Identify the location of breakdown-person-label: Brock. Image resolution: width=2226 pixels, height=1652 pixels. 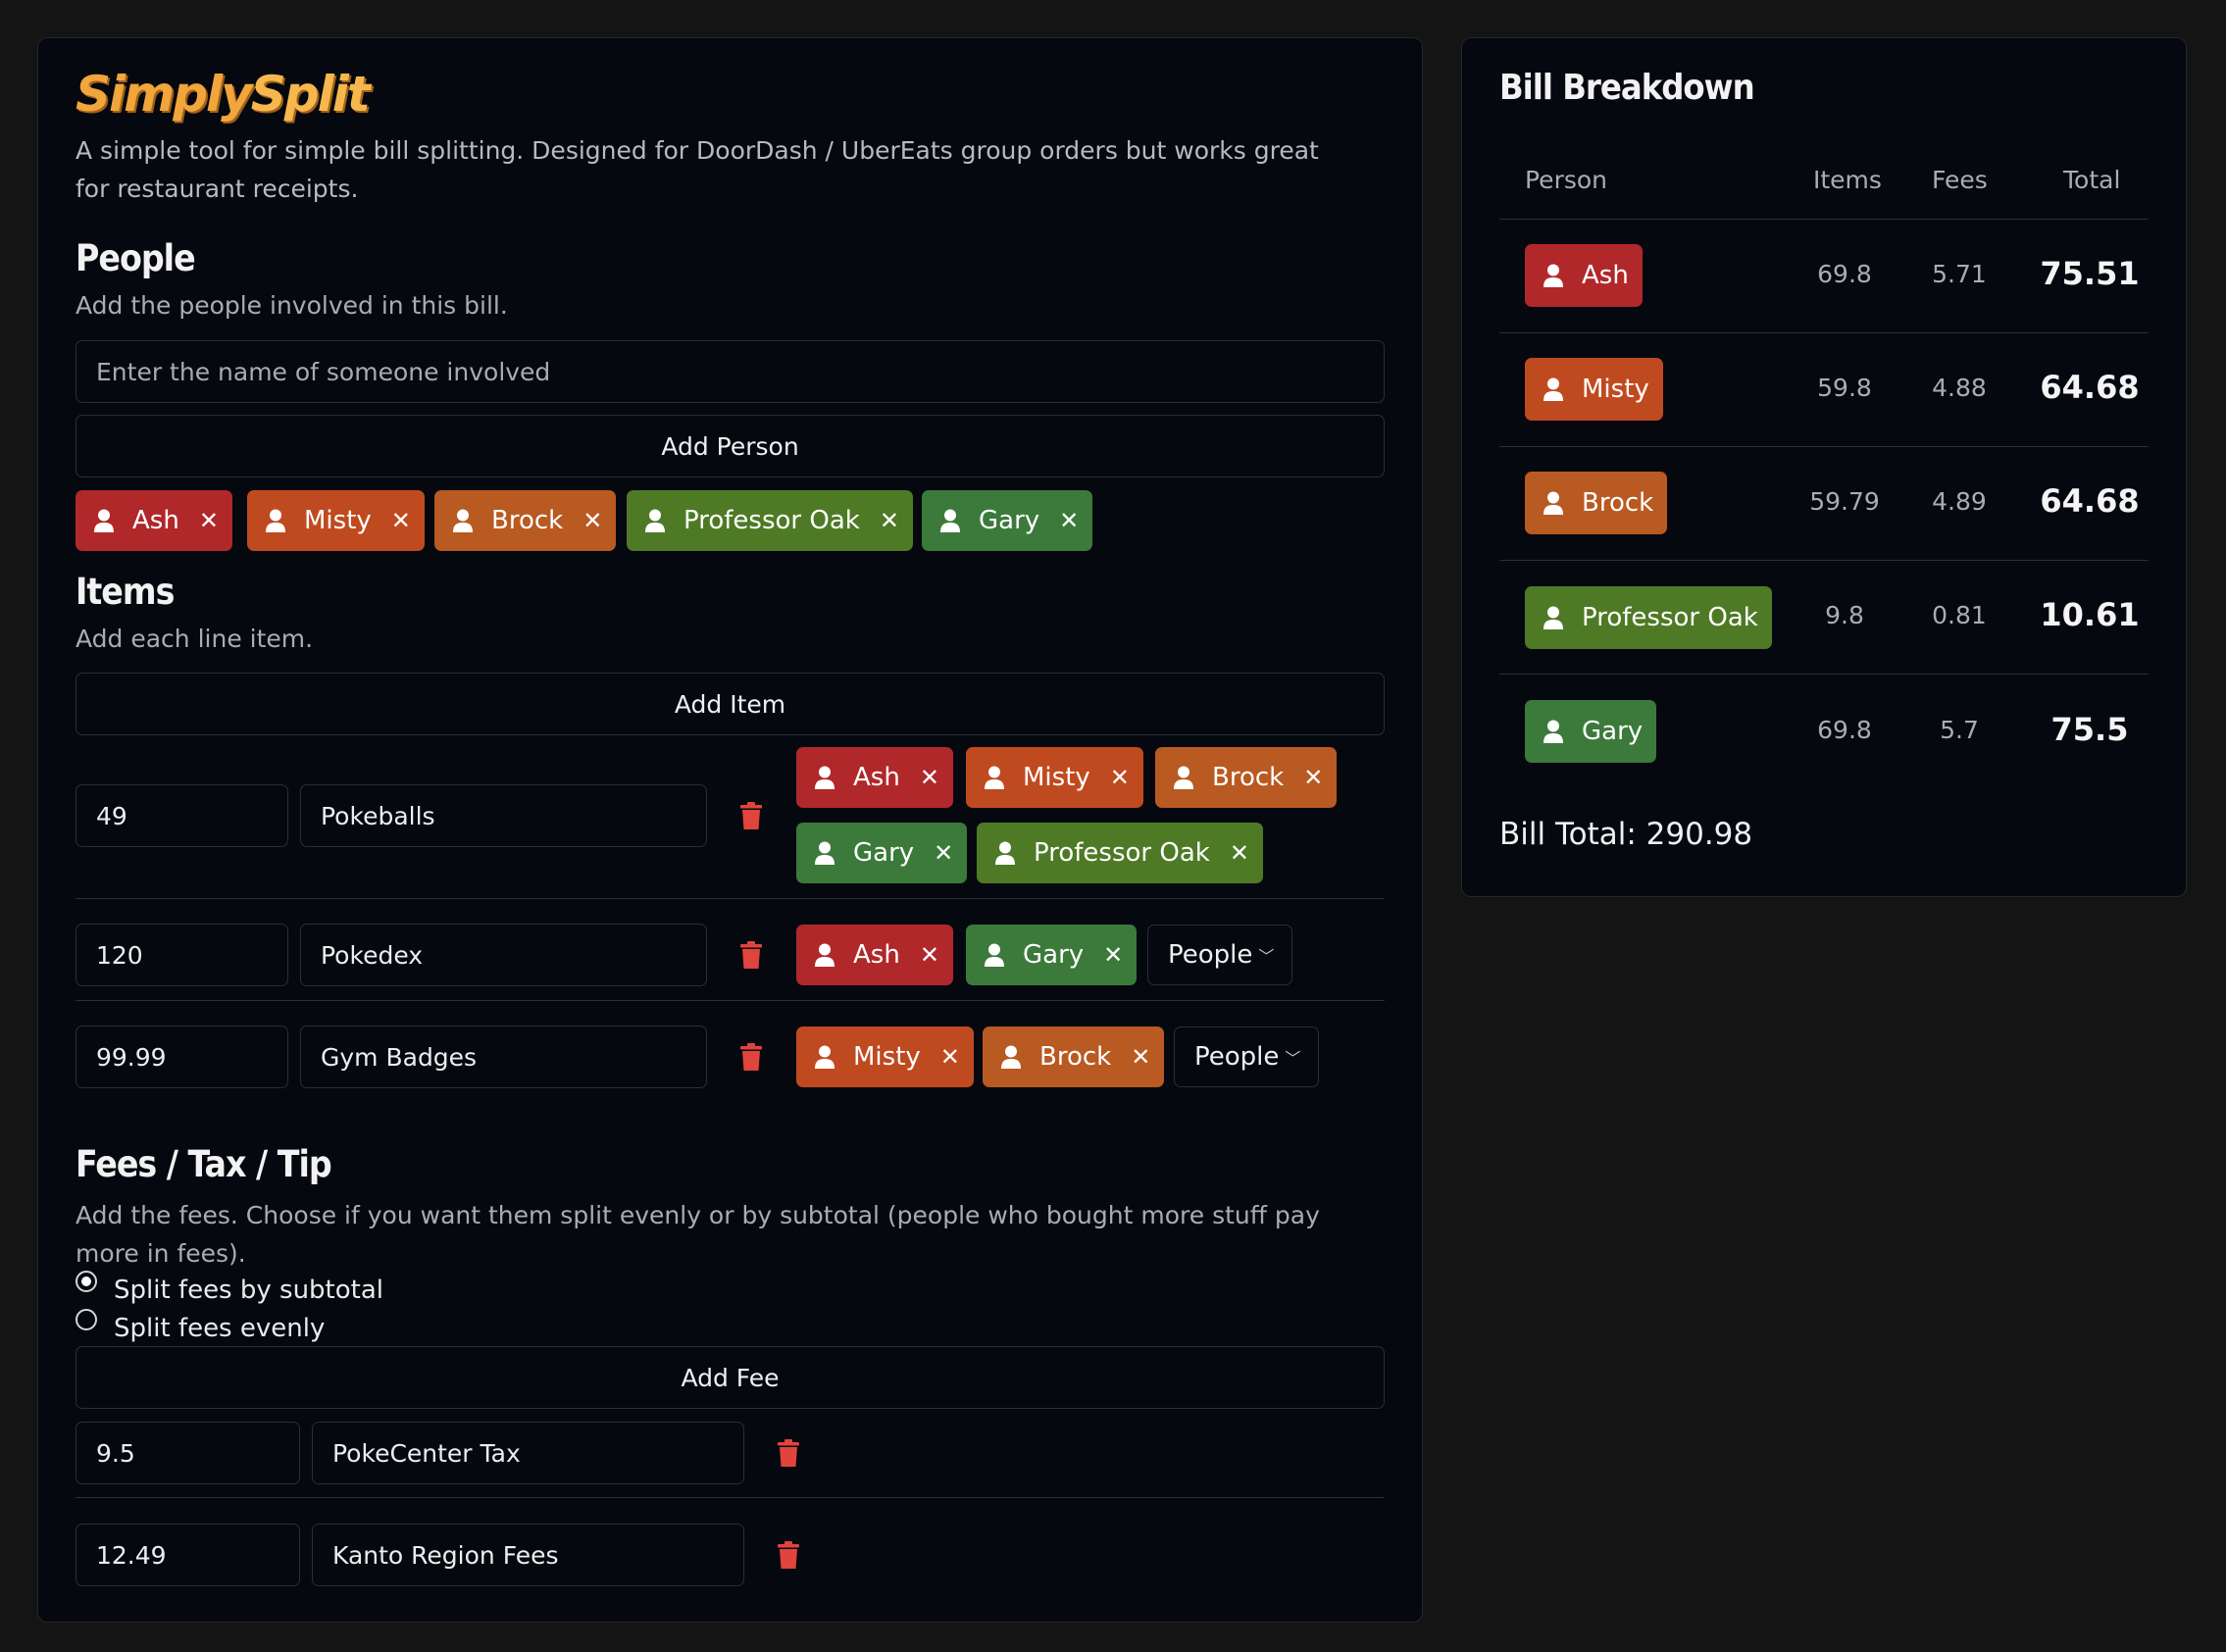
(1618, 503).